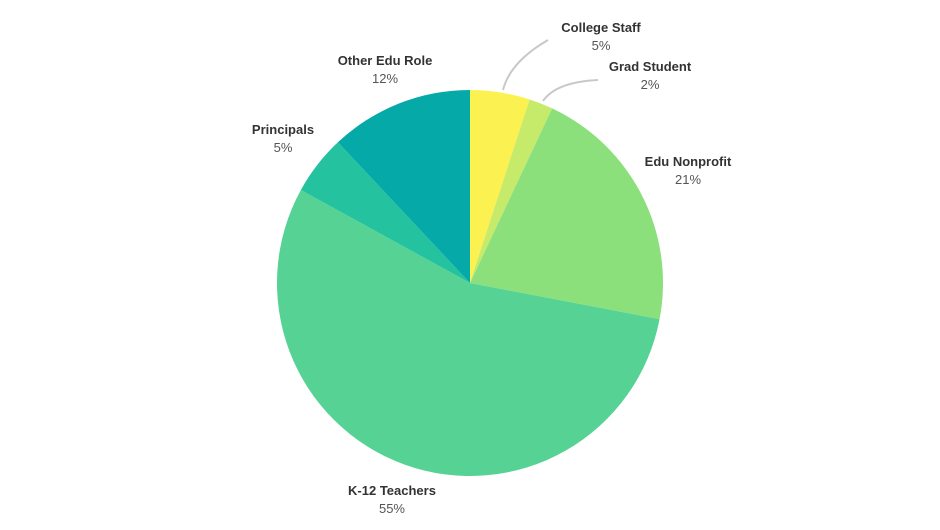 This screenshot has width=940, height=530. I want to click on slice-name: College Staff, so click(601, 27).